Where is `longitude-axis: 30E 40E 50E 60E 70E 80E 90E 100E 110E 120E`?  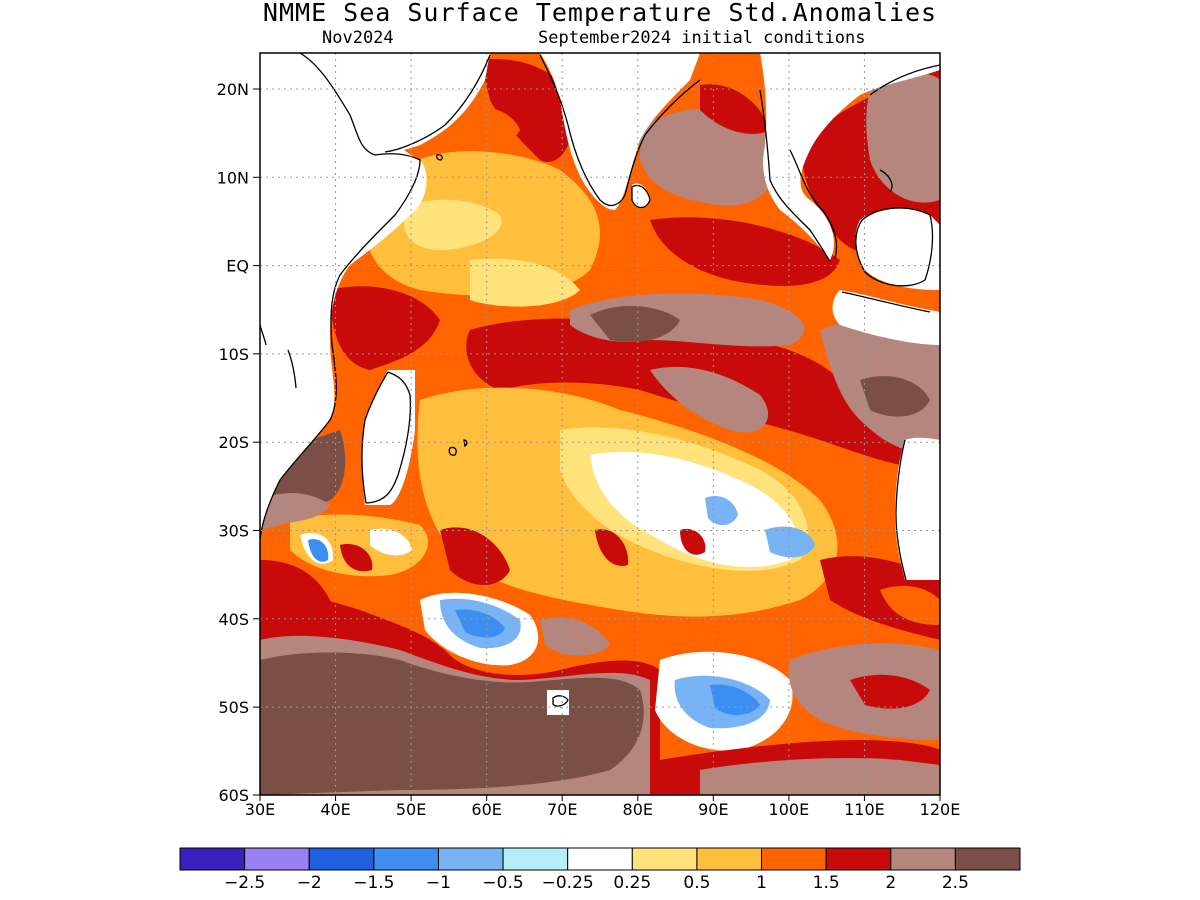 longitude-axis: 30E 40E 50E 60E 70E 80E 90E 100E 110E 120E is located at coordinates (603, 807).